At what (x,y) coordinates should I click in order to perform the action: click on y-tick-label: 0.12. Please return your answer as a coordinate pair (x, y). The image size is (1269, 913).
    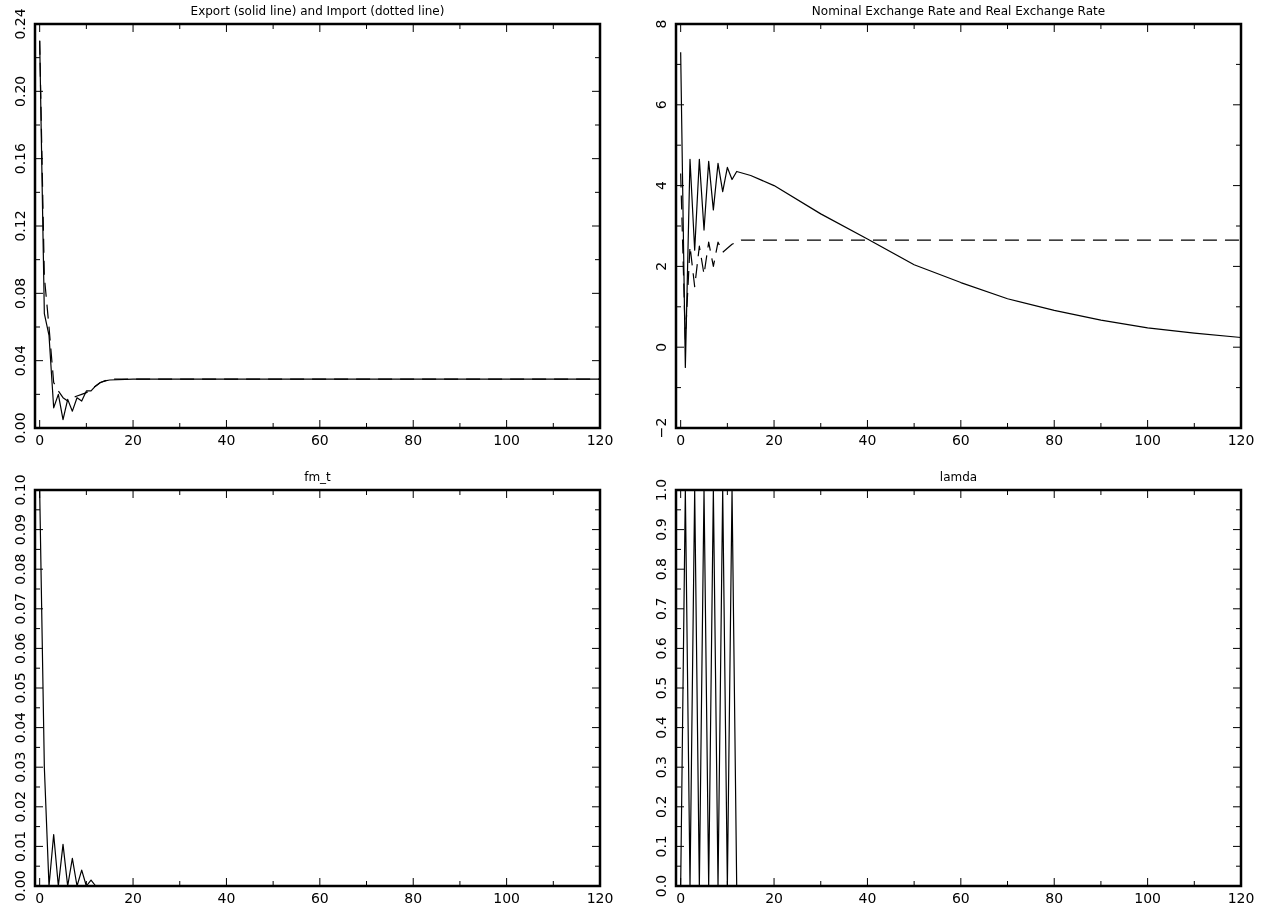
    Looking at the image, I should click on (20, 226).